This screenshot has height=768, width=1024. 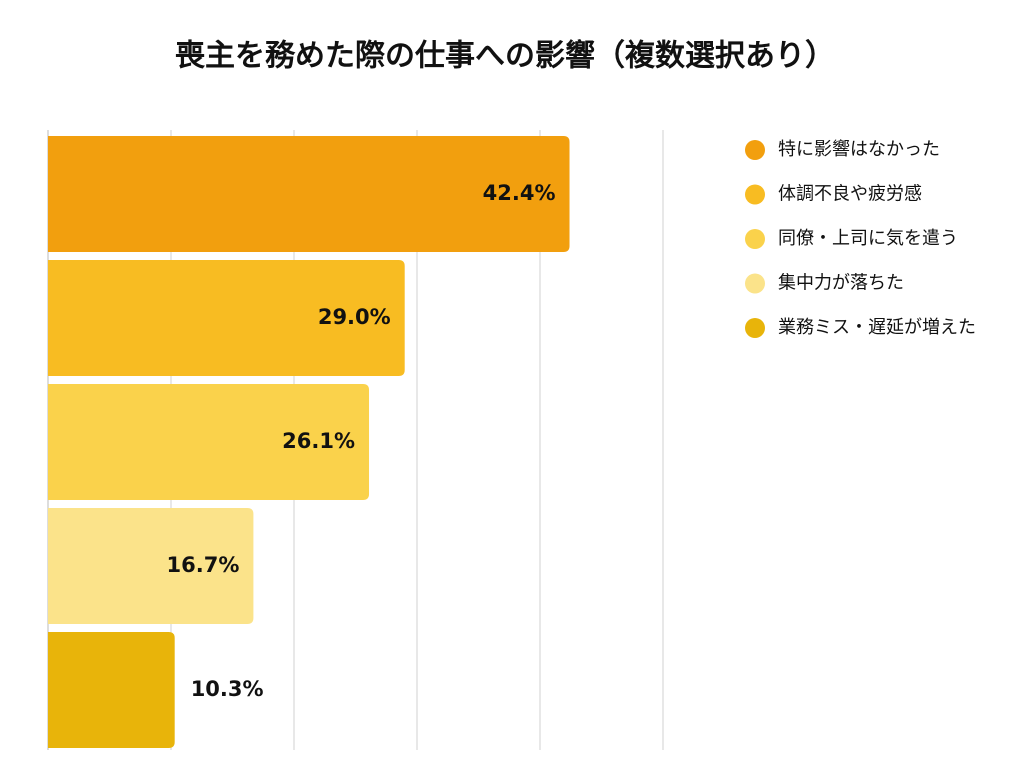 What do you see at coordinates (227, 689) in the screenshot?
I see `value-label: 10.3%` at bounding box center [227, 689].